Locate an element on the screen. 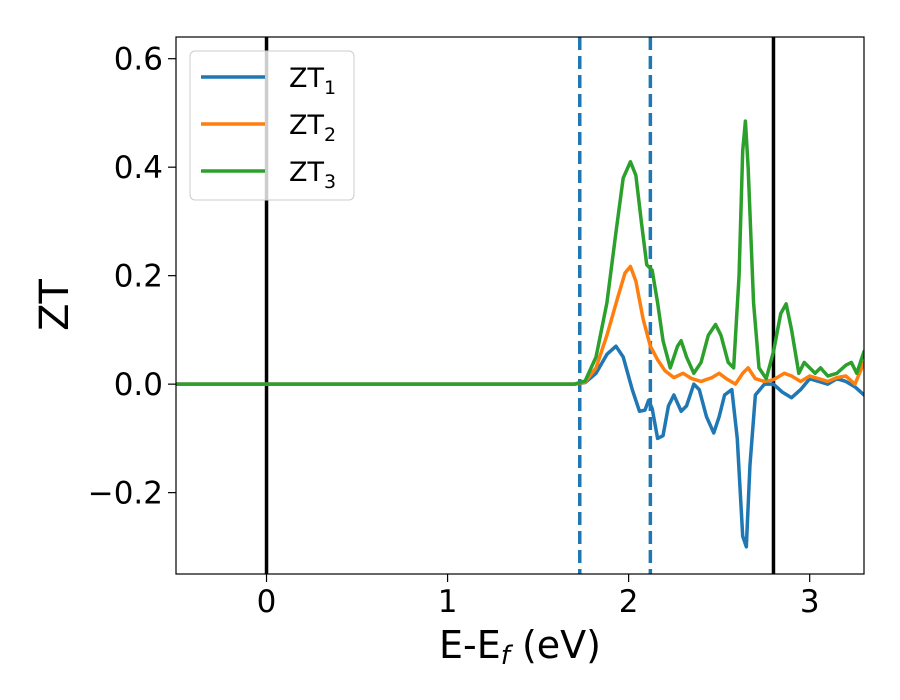 The width and height of the screenshot is (900, 700). x-axis-label: E-Ef (eV) is located at coordinates (520, 647).